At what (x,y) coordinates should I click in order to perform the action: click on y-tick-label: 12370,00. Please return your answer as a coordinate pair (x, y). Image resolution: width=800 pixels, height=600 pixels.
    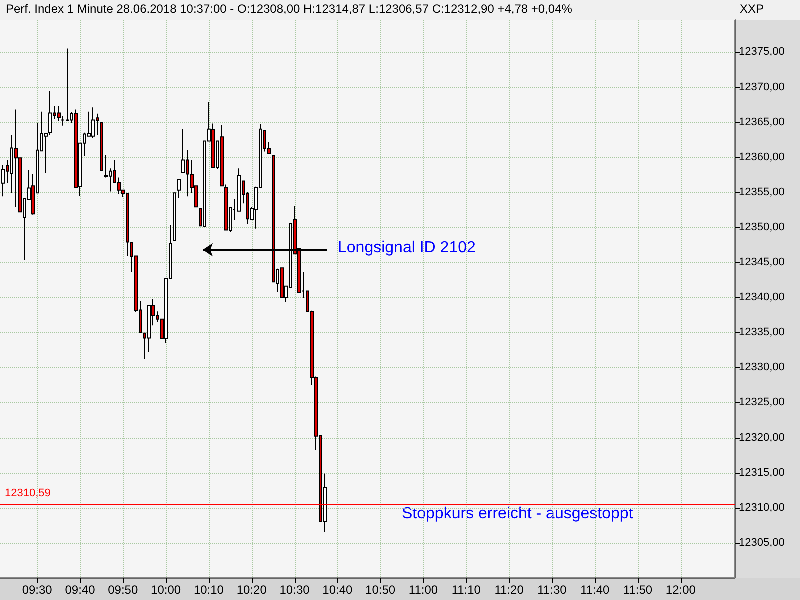
    Looking at the image, I should click on (762, 87).